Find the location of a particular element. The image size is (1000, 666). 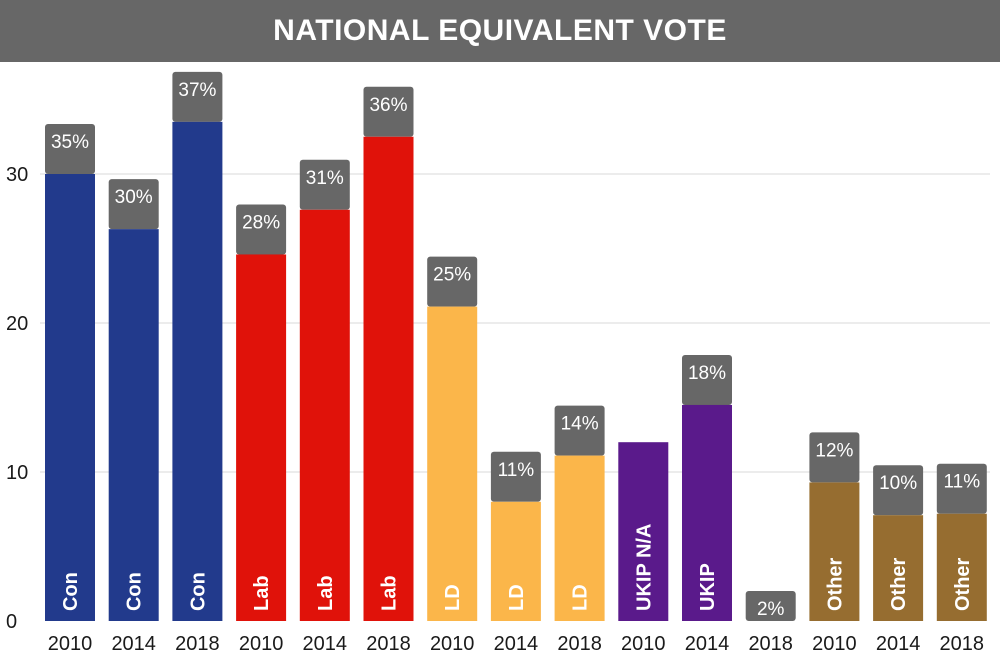

value-label: 2% is located at coordinates (771, 609).